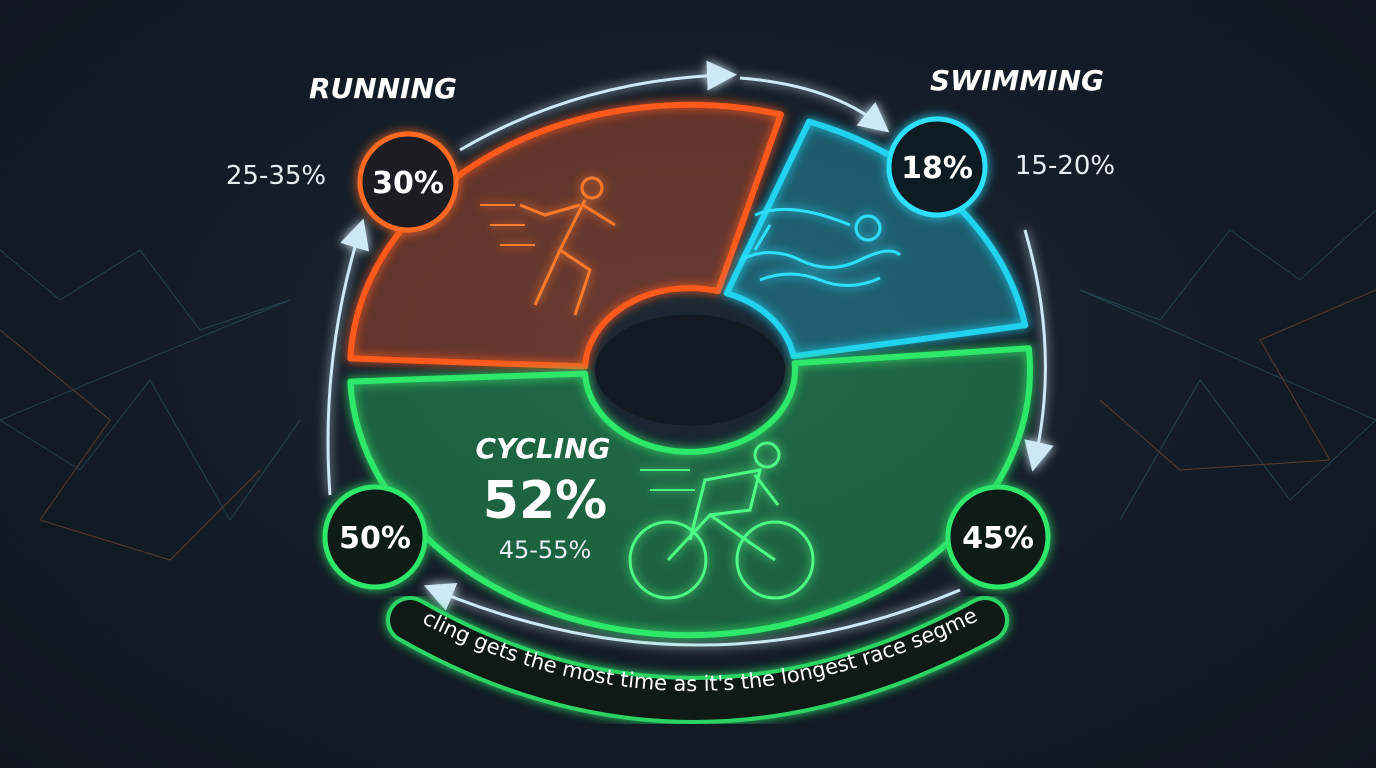  Describe the element at coordinates (690, 370) in the screenshot. I see `donut-hole` at that location.